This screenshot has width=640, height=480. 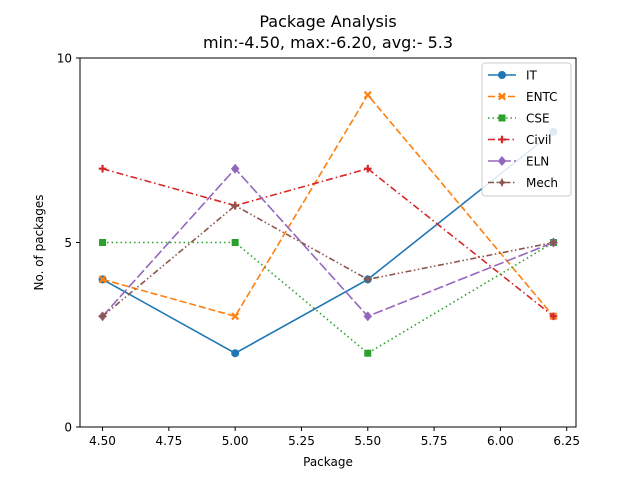 I want to click on x-axis-label: Package, so click(x=328, y=462).